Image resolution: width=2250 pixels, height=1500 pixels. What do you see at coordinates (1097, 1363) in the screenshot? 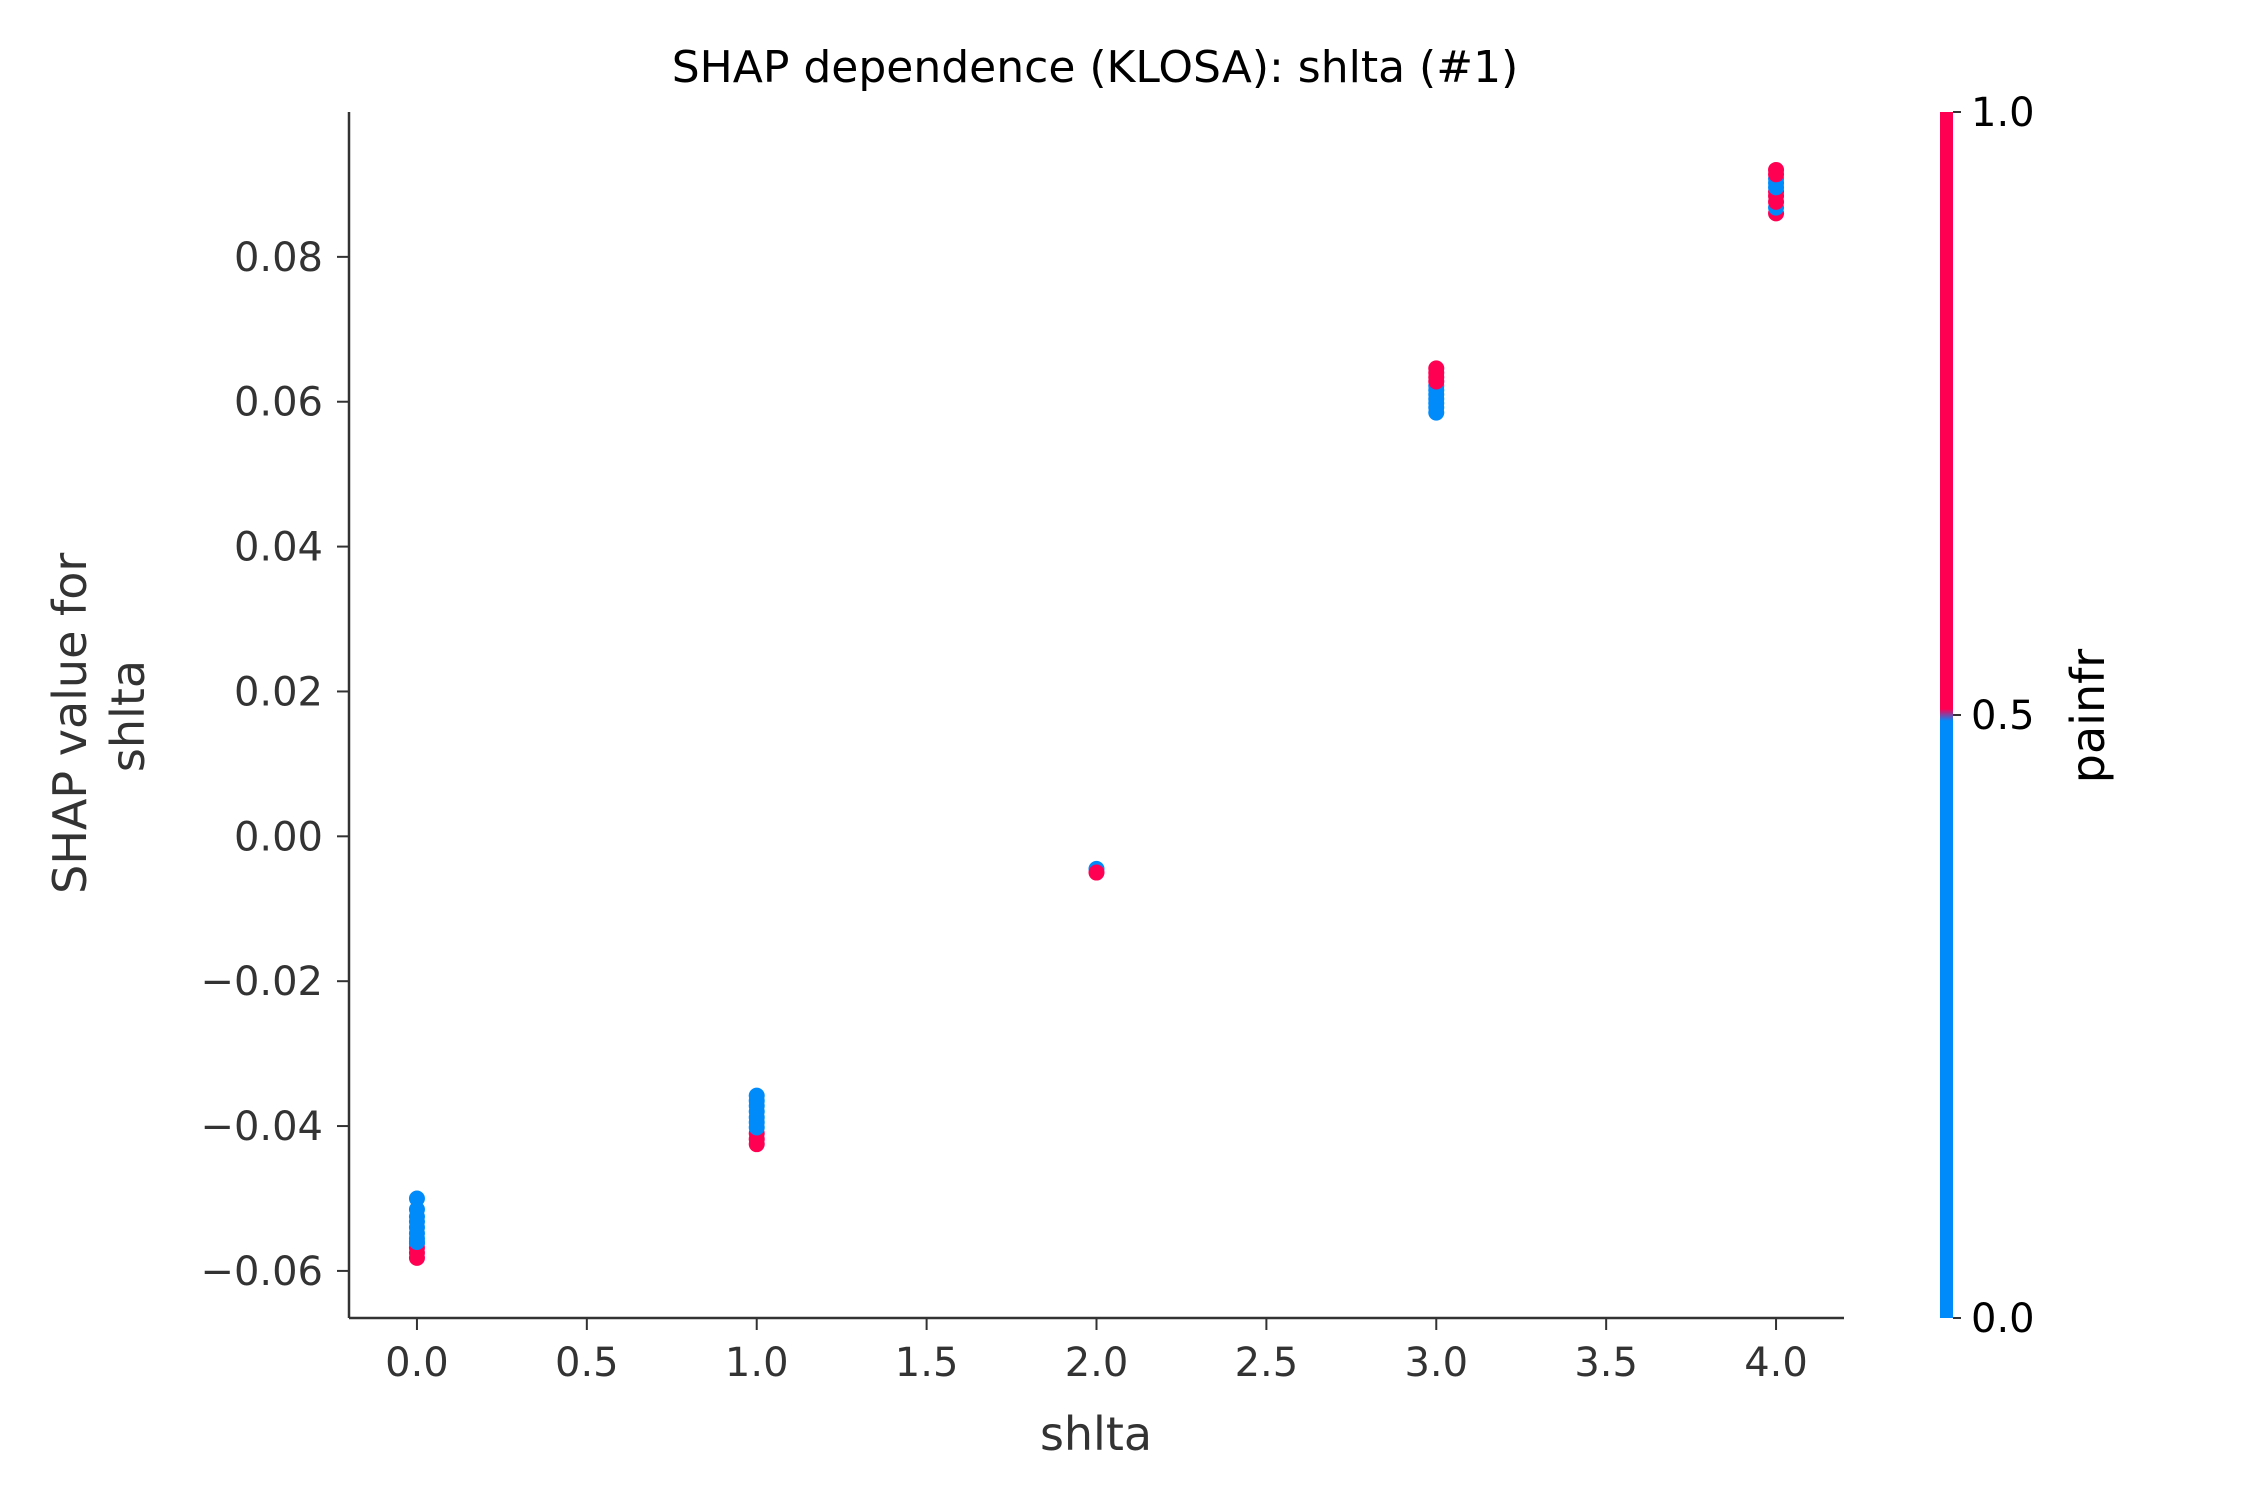
I see `x-tick-label: 2.0` at bounding box center [1097, 1363].